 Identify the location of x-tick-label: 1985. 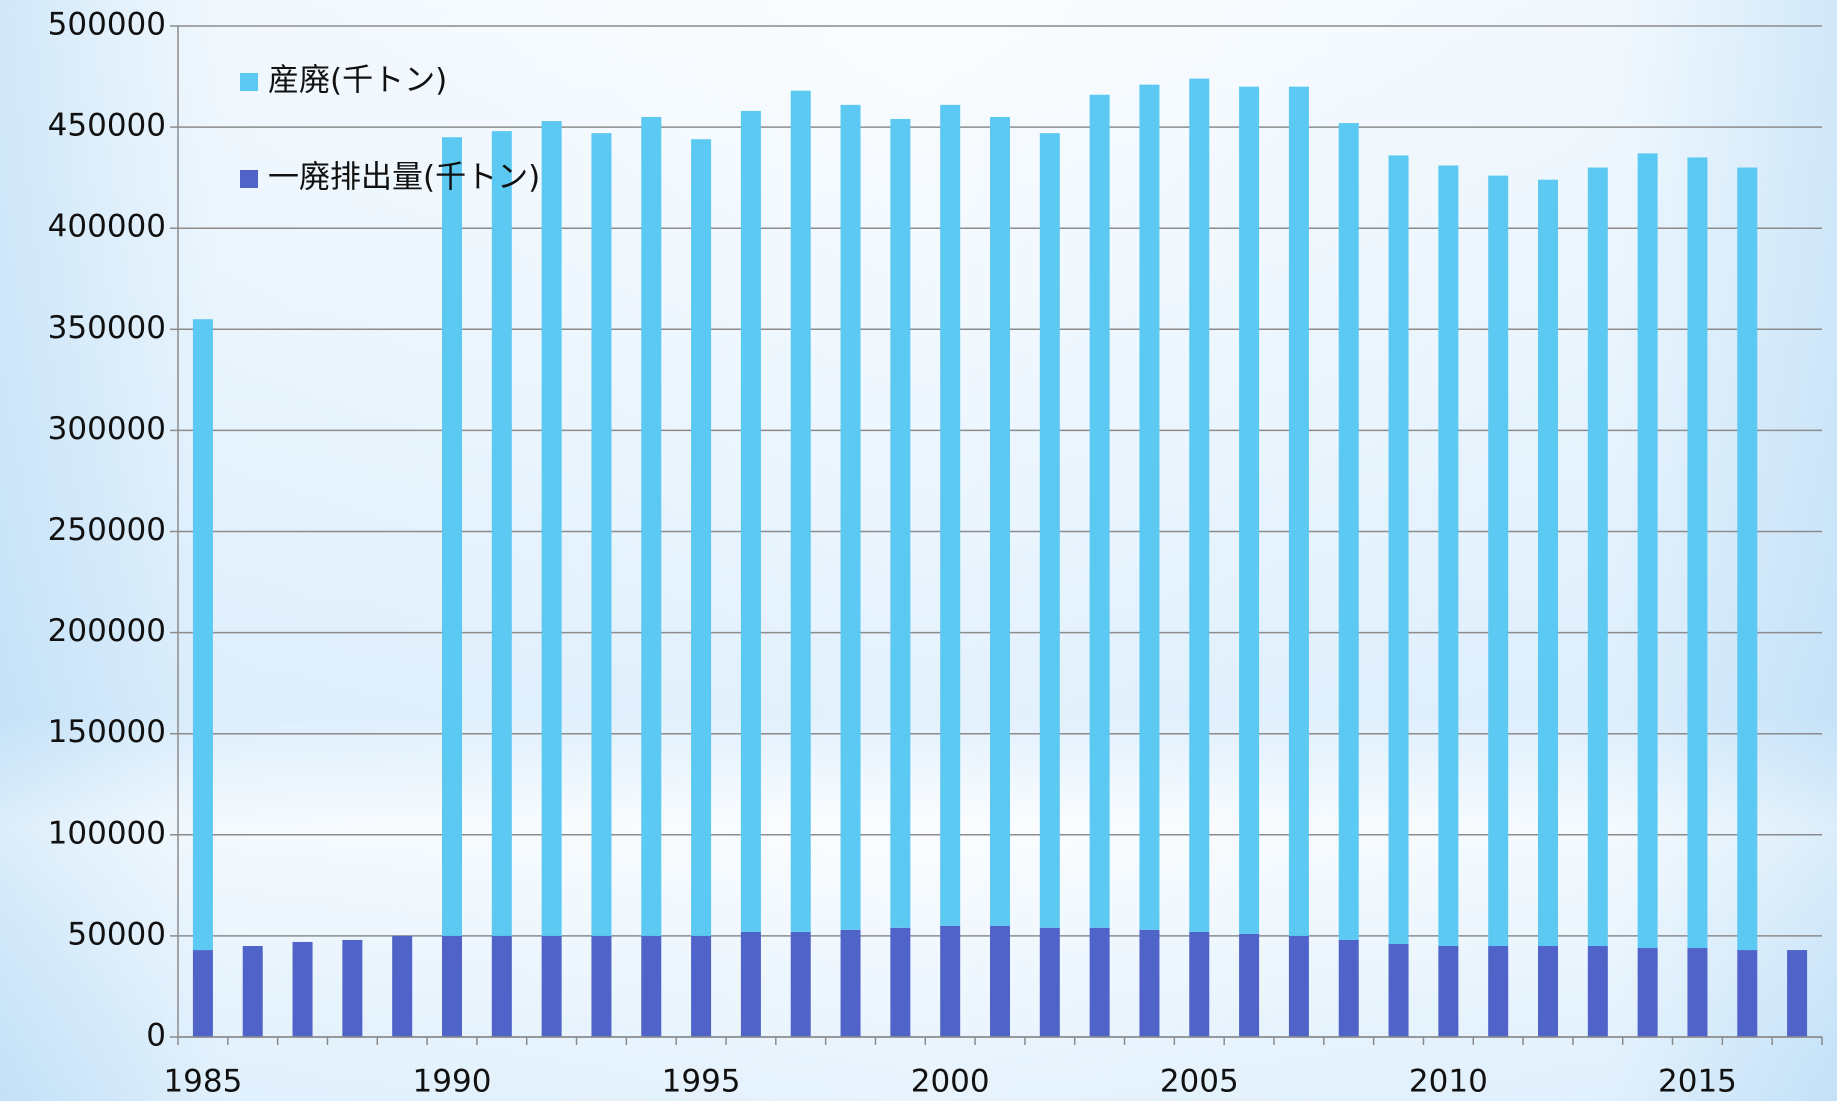
(202, 1082).